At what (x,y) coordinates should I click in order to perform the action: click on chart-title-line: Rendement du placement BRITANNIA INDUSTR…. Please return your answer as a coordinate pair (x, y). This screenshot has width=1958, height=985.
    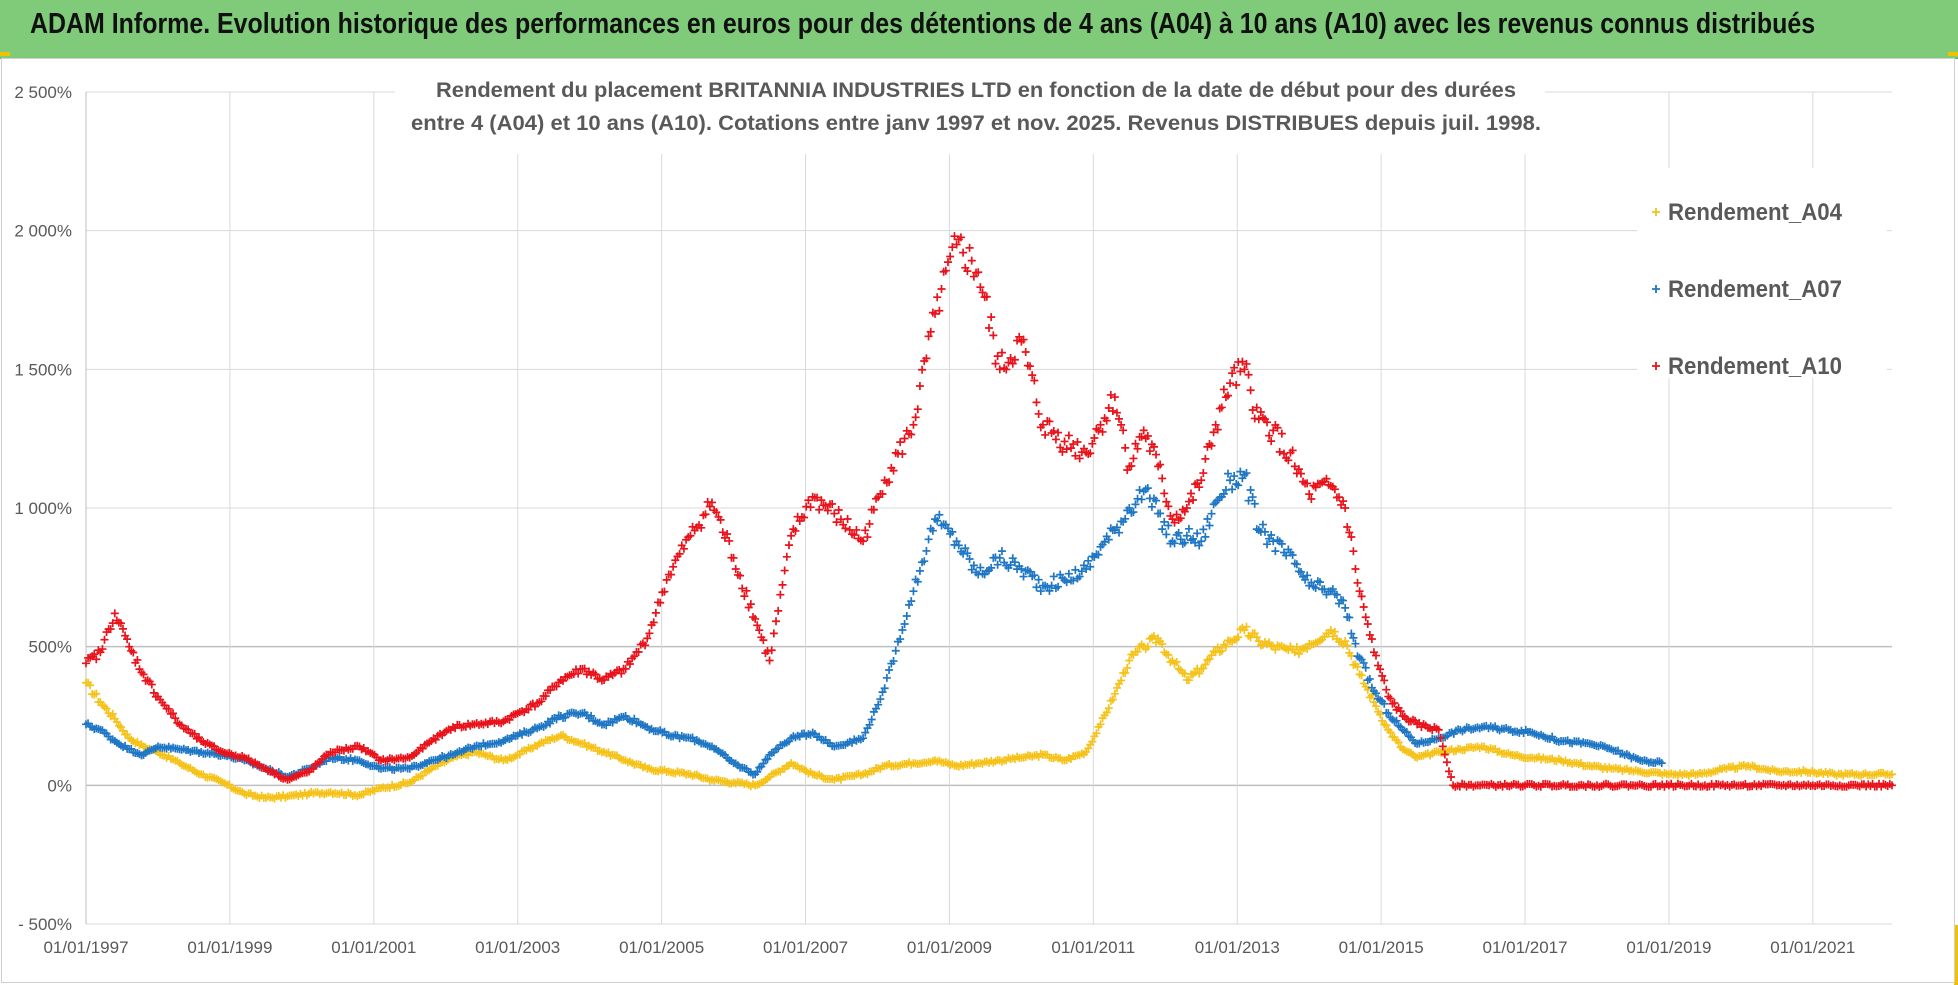
    Looking at the image, I should click on (976, 90).